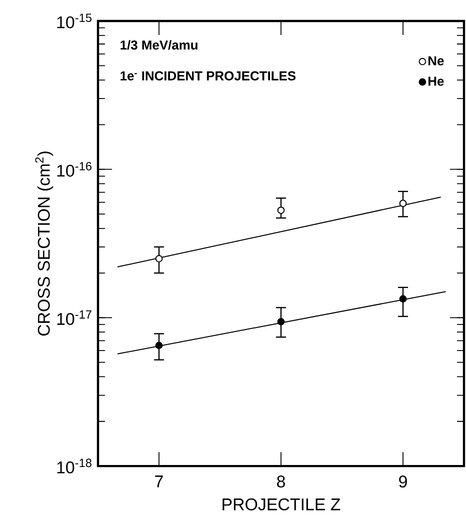 The image size is (466, 529). Describe the element at coordinates (74, 466) in the screenshot. I see `y-tick-label: 10$^{-18}$` at that location.